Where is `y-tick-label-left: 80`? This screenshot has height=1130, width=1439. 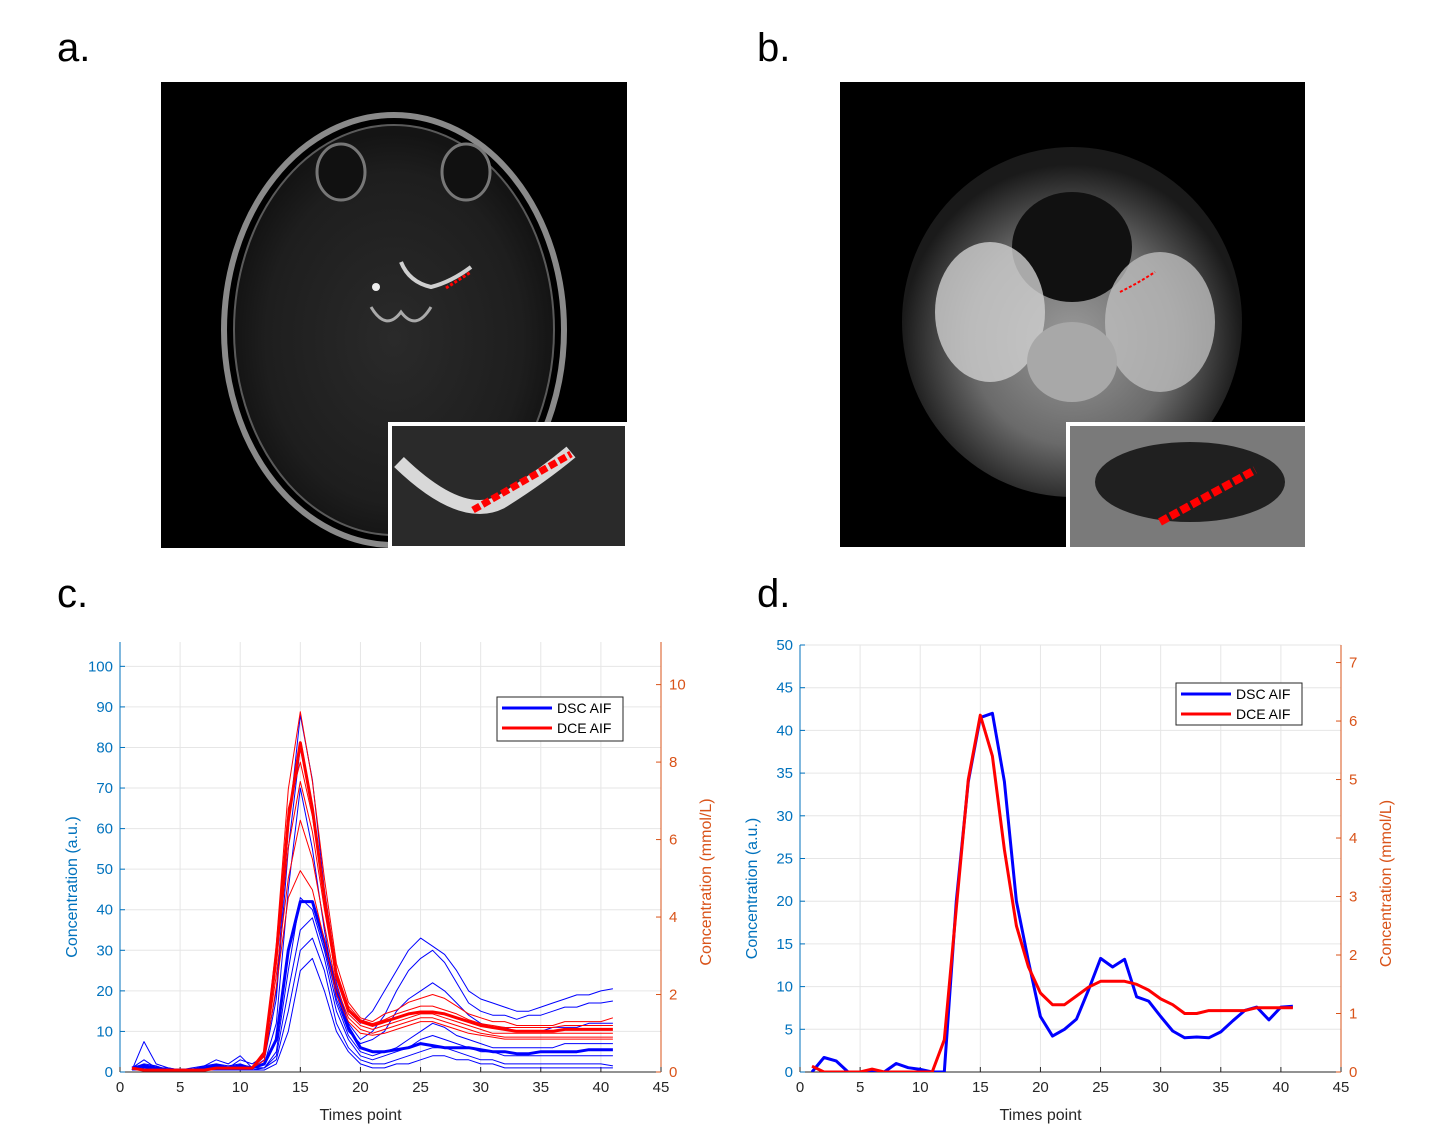
y-tick-label-left: 80 is located at coordinates (104, 747).